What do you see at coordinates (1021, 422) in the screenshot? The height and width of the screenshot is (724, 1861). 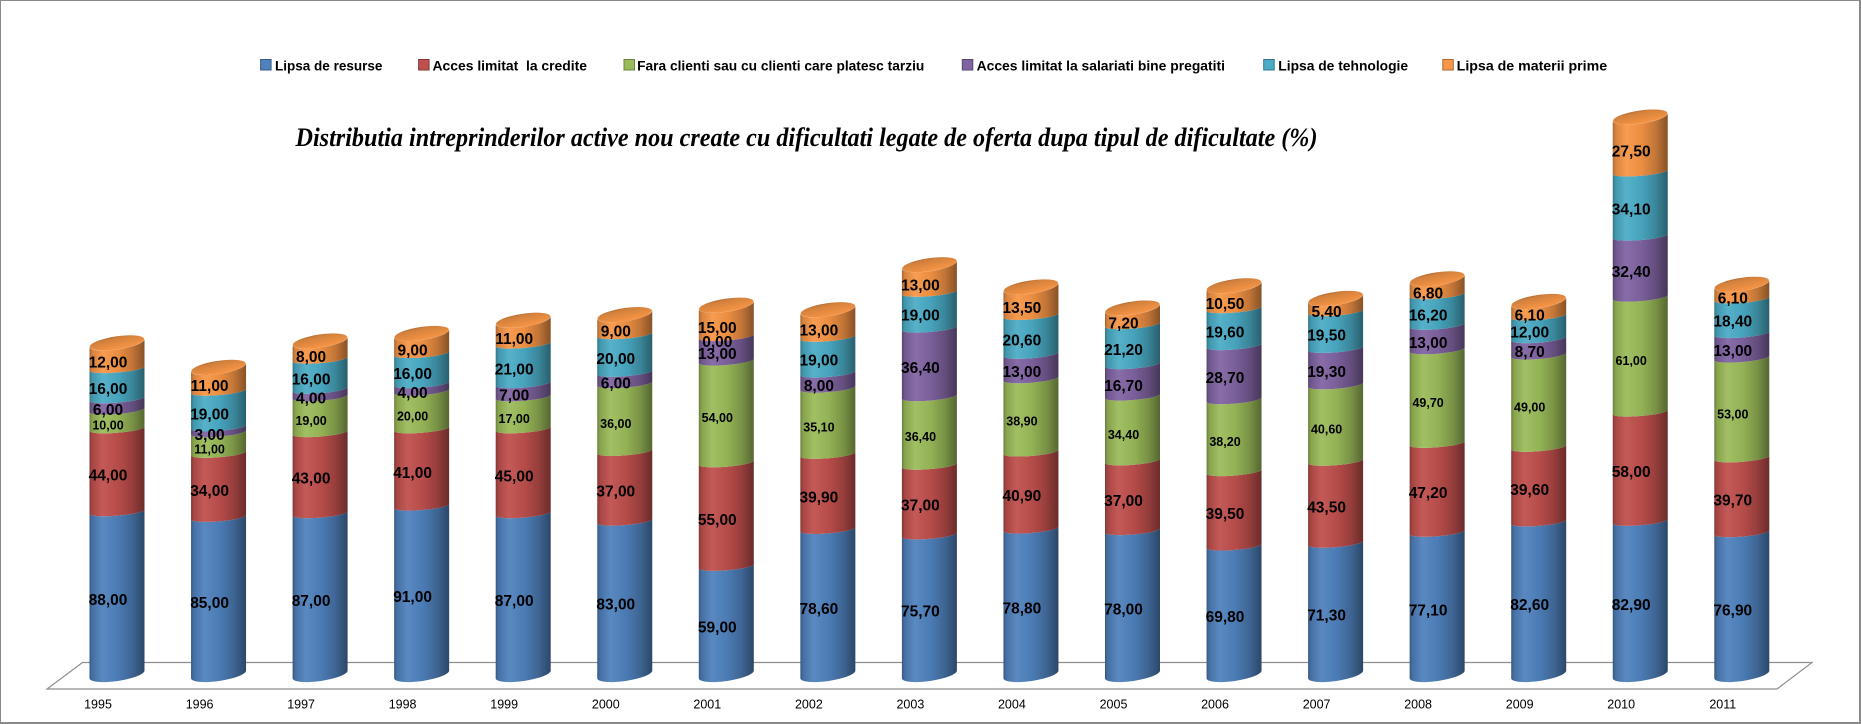 I see `svg-text: 38,90` at bounding box center [1021, 422].